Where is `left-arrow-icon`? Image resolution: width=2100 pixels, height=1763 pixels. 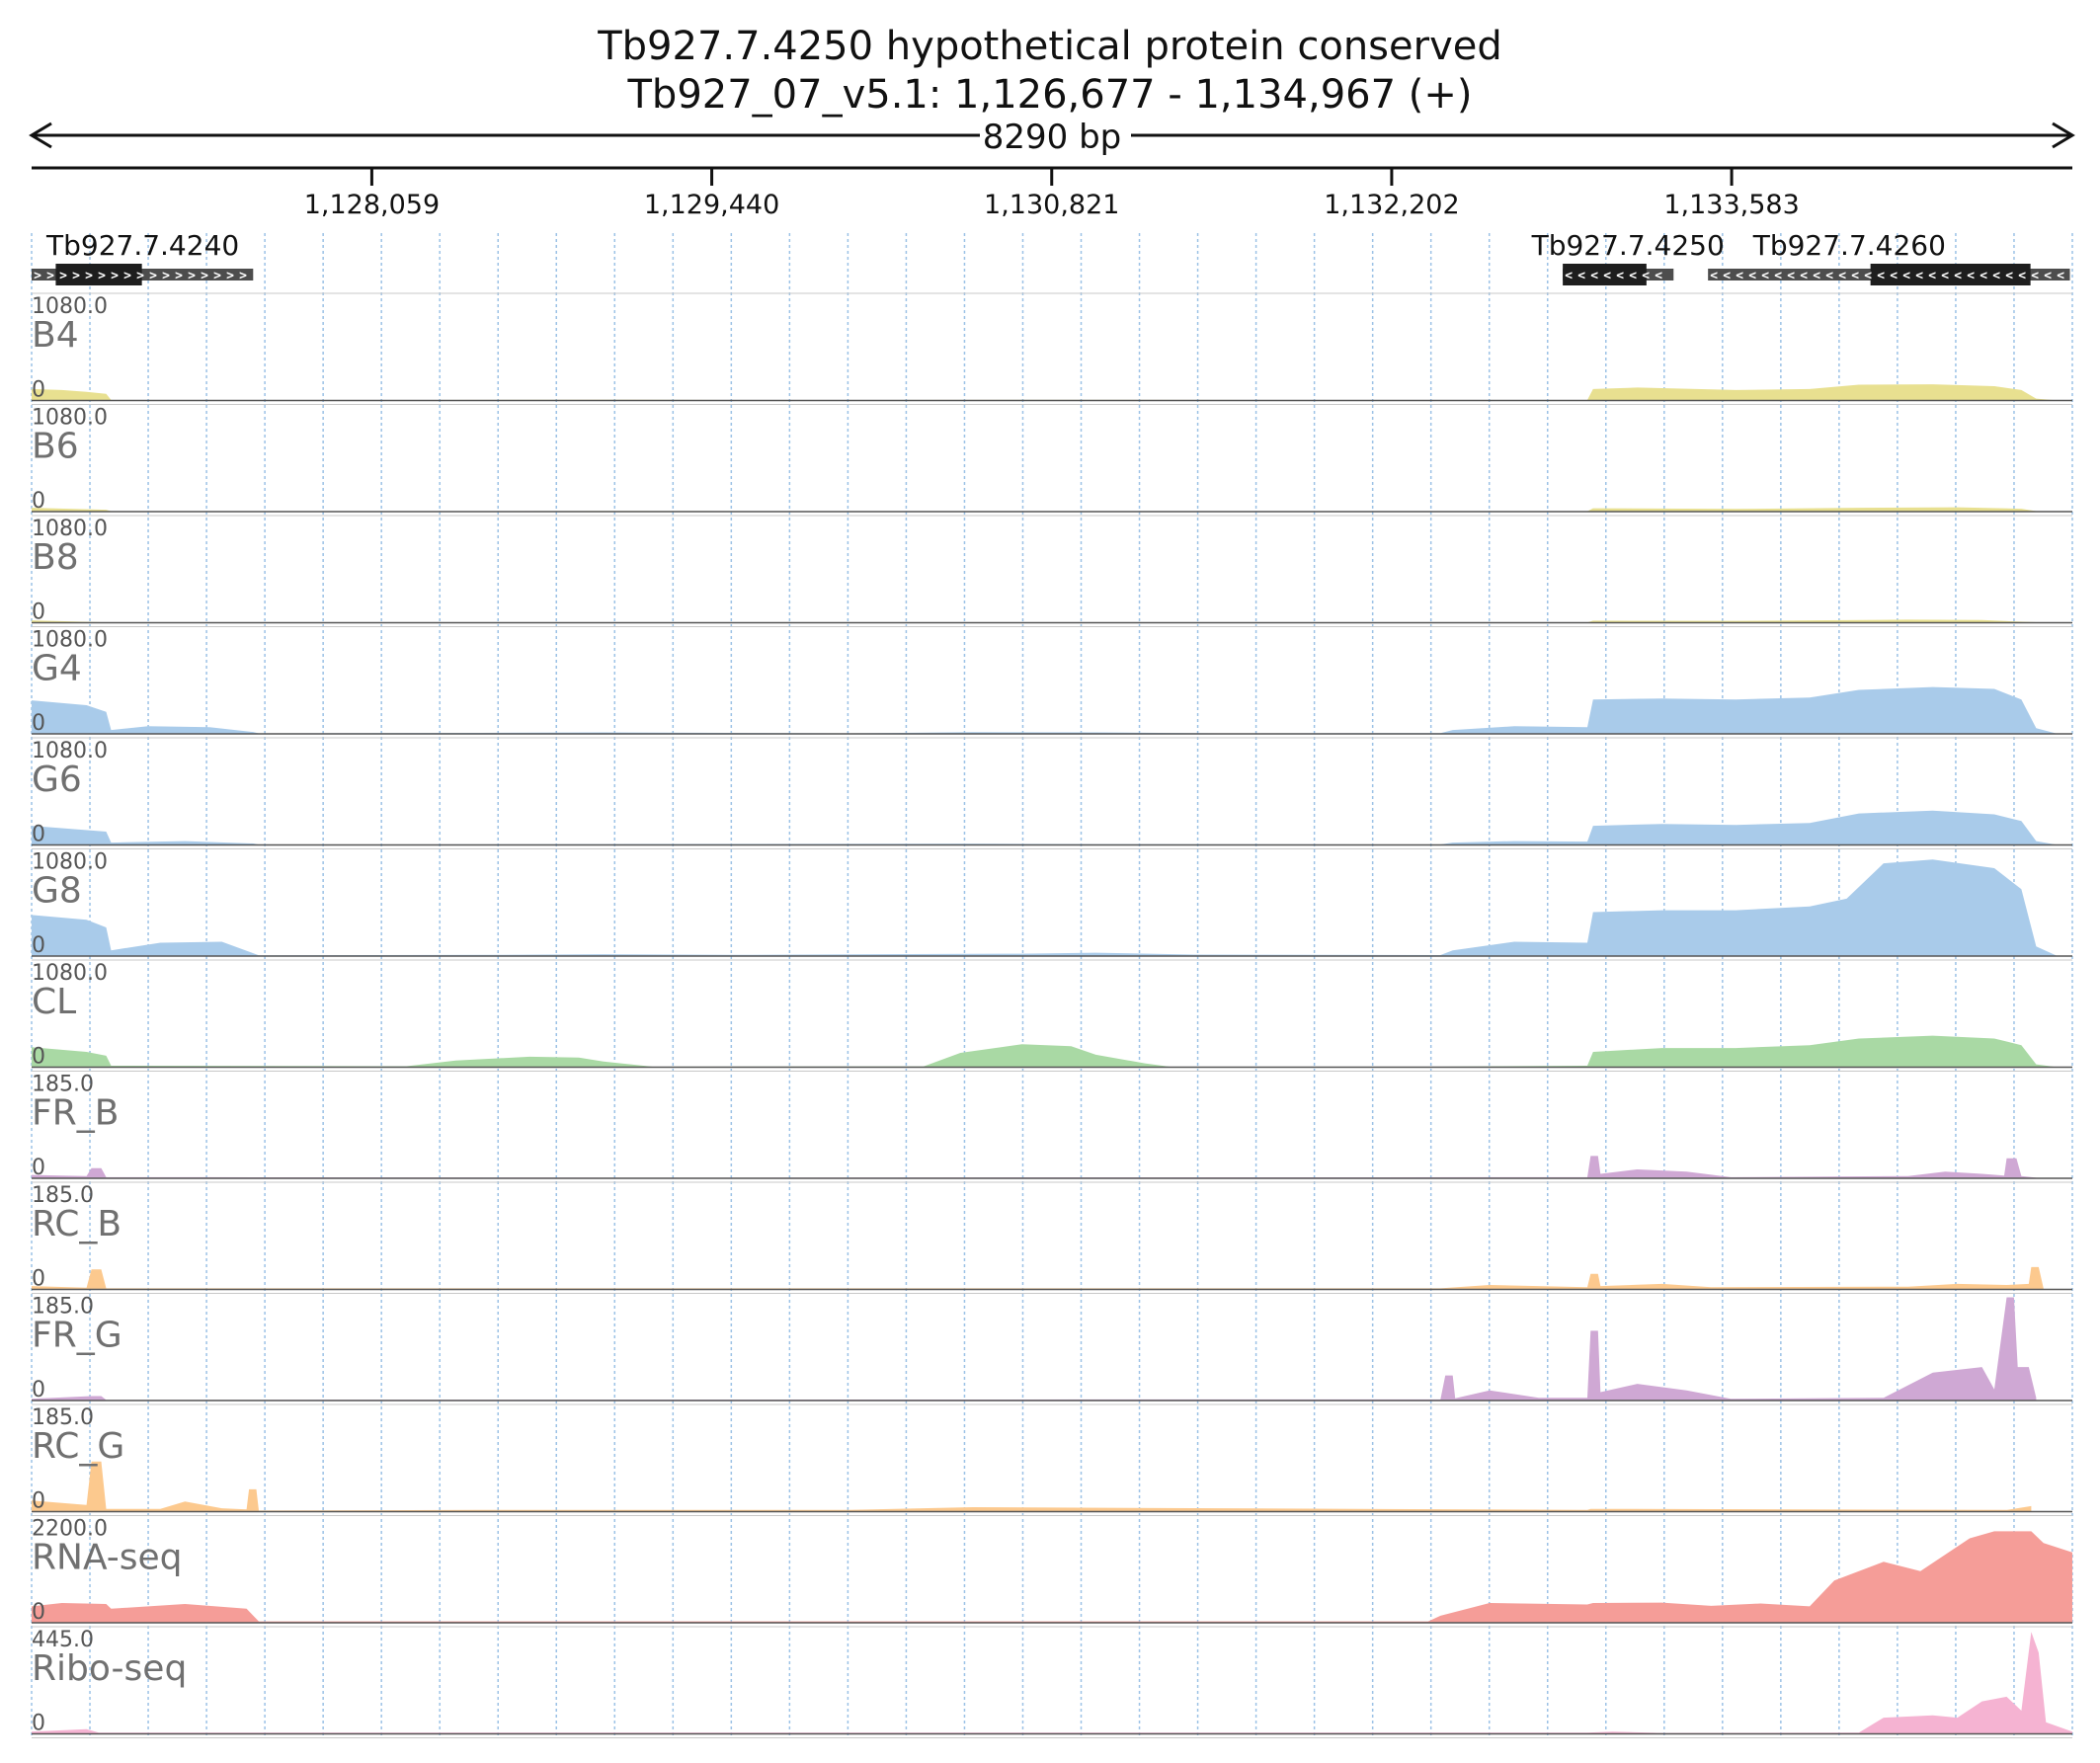
left-arrow-icon is located at coordinates (40, 135).